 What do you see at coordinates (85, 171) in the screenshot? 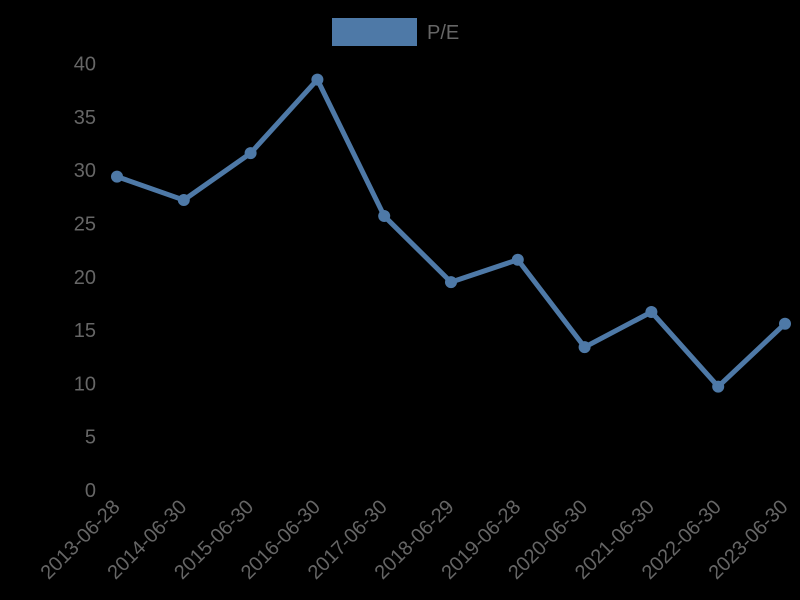
I see `y-tick-label: 30` at bounding box center [85, 171].